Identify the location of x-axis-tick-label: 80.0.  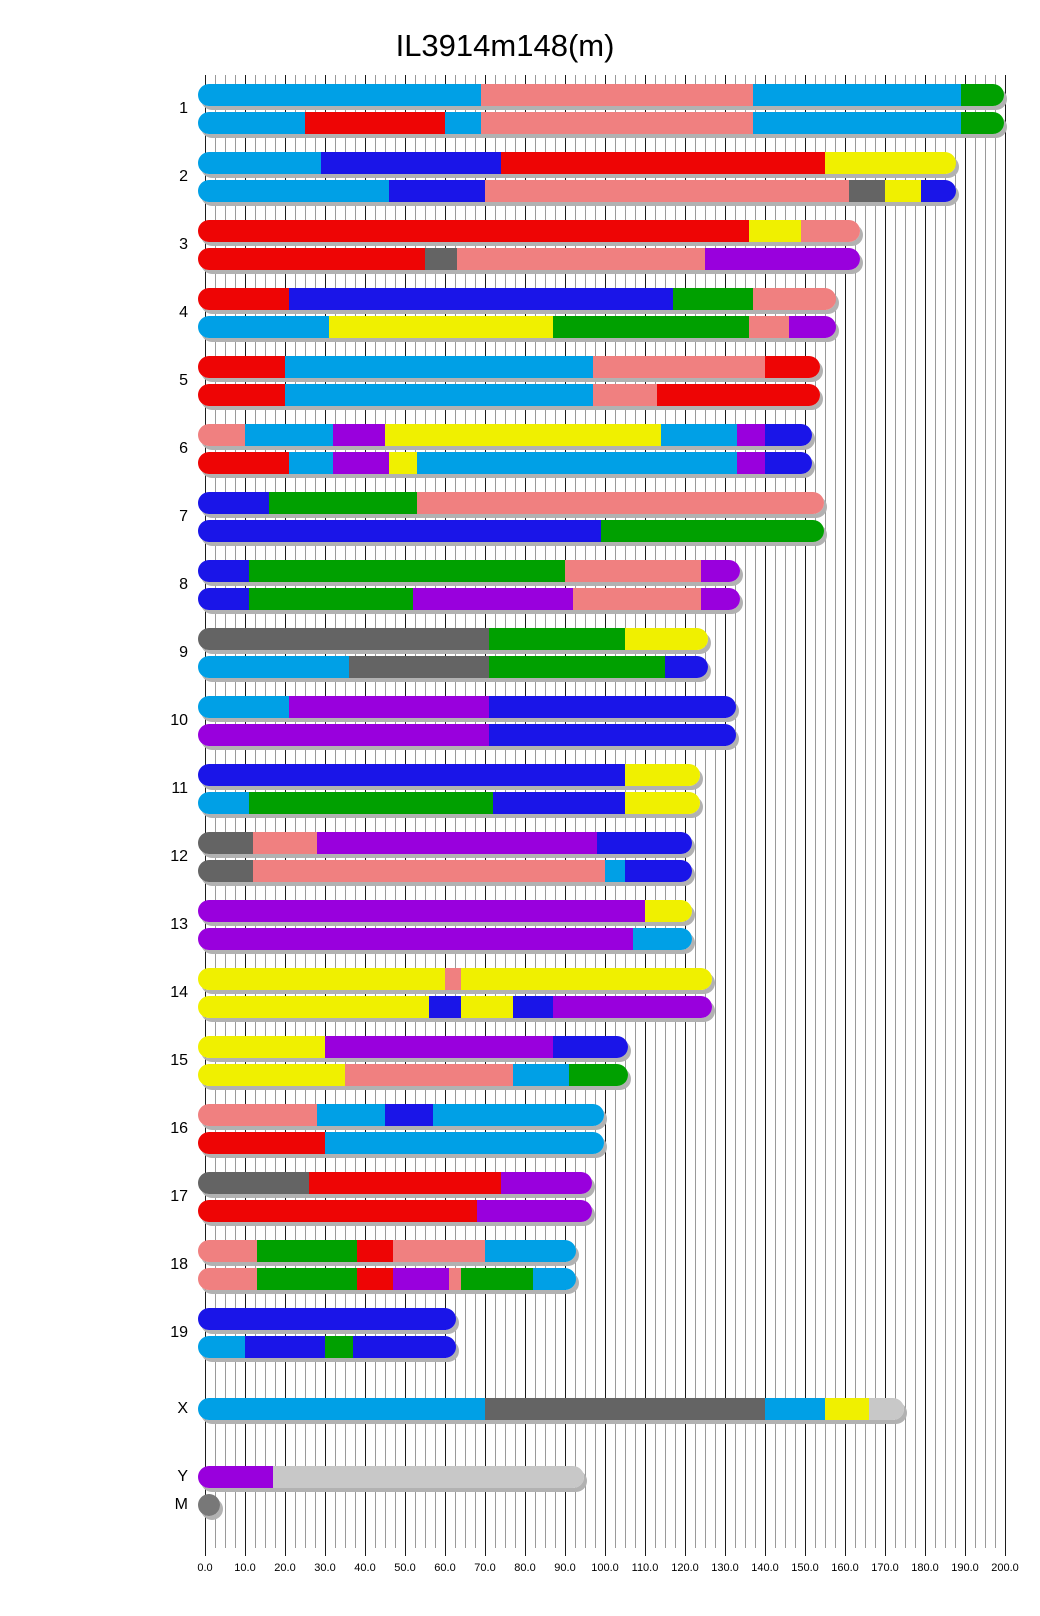
(525, 1568).